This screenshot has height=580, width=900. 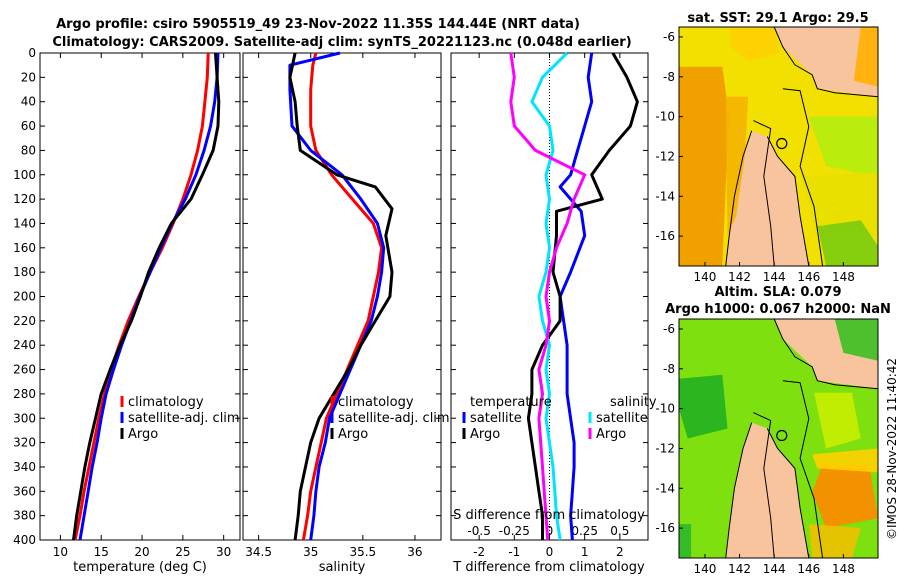 I want to click on temperature-ytick-label: 80, so click(x=28, y=150).